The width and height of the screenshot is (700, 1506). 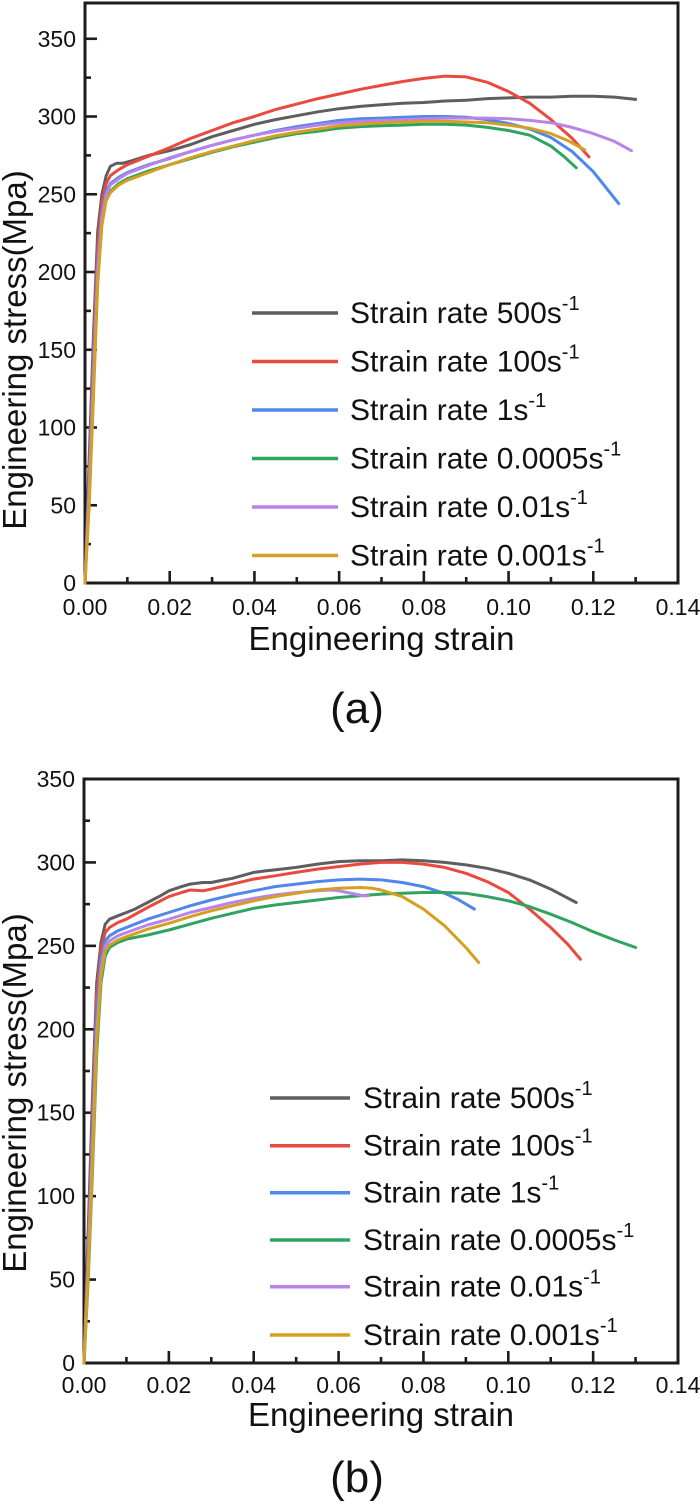 What do you see at coordinates (357, 708) in the screenshot?
I see `caption-a: (a)` at bounding box center [357, 708].